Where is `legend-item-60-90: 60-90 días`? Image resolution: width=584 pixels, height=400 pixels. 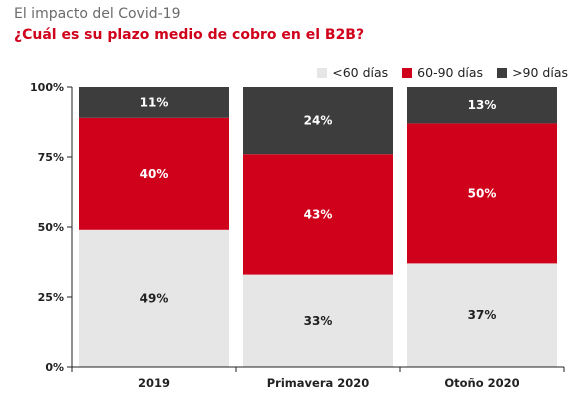 legend-item-60-90: 60-90 días is located at coordinates (442, 72).